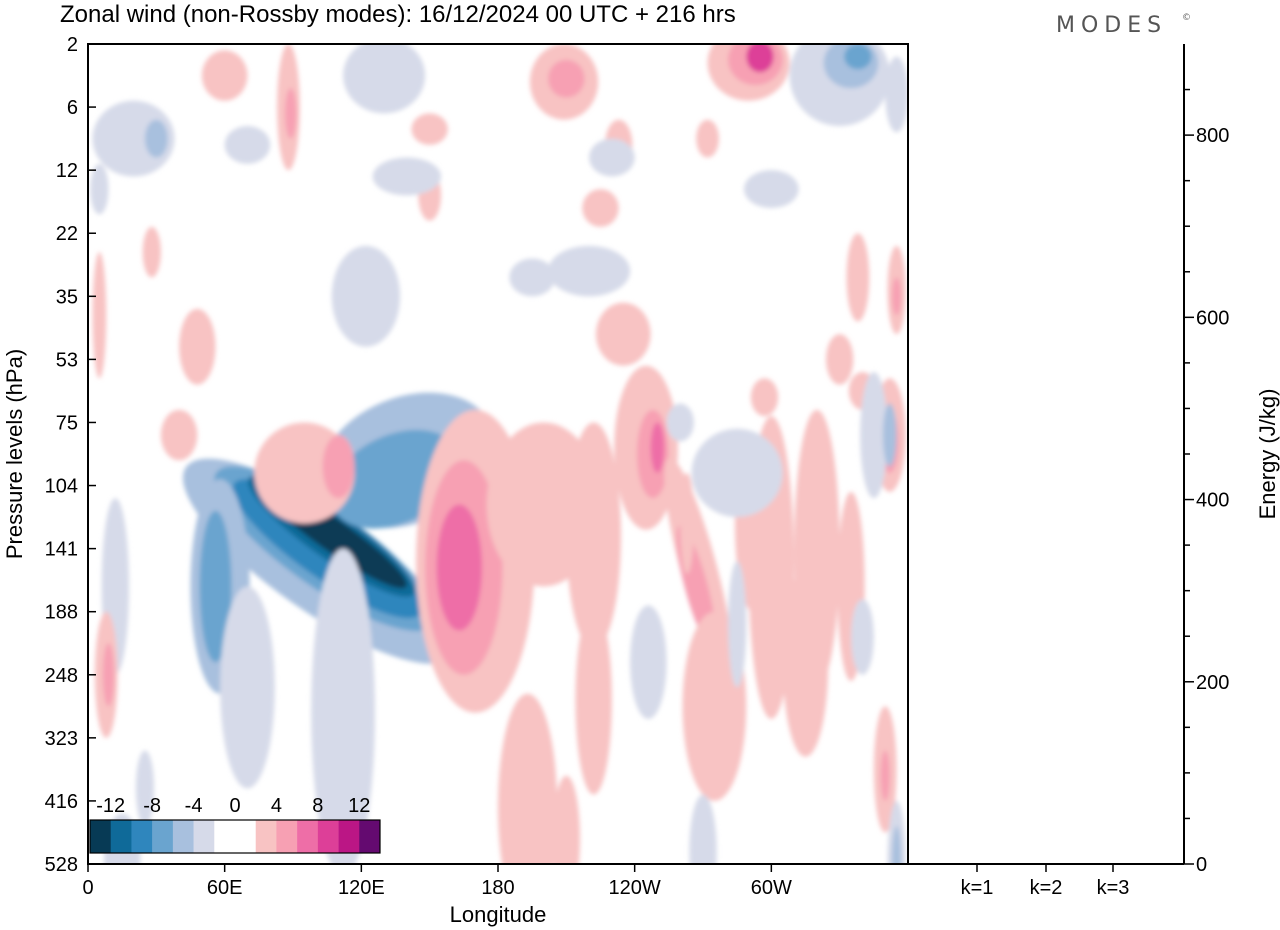  I want to click on energy-category-label: k=1, so click(977, 888).